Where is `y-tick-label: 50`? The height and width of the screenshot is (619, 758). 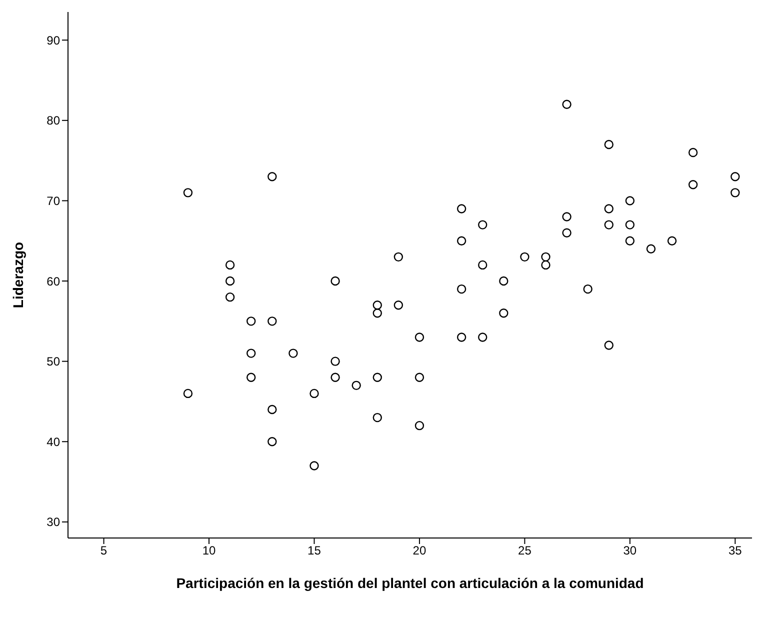 y-tick-label: 50 is located at coordinates (53, 361).